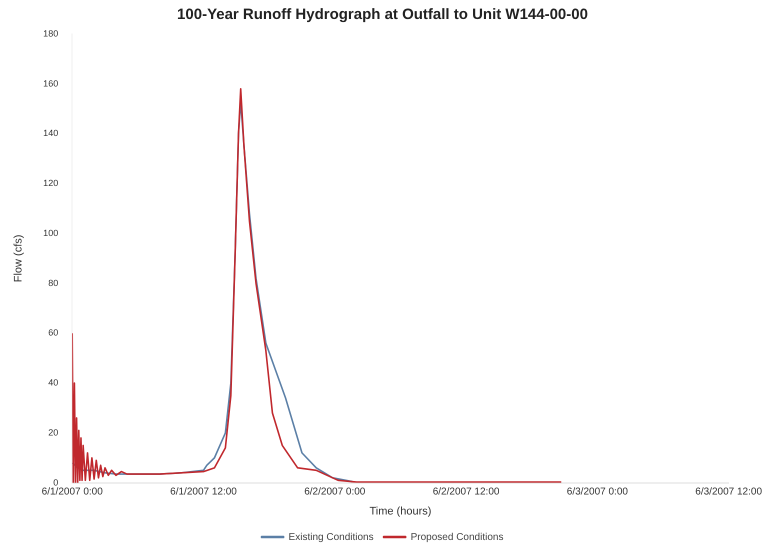 The image size is (765, 558). I want to click on y-tick-label: 20, so click(53, 432).